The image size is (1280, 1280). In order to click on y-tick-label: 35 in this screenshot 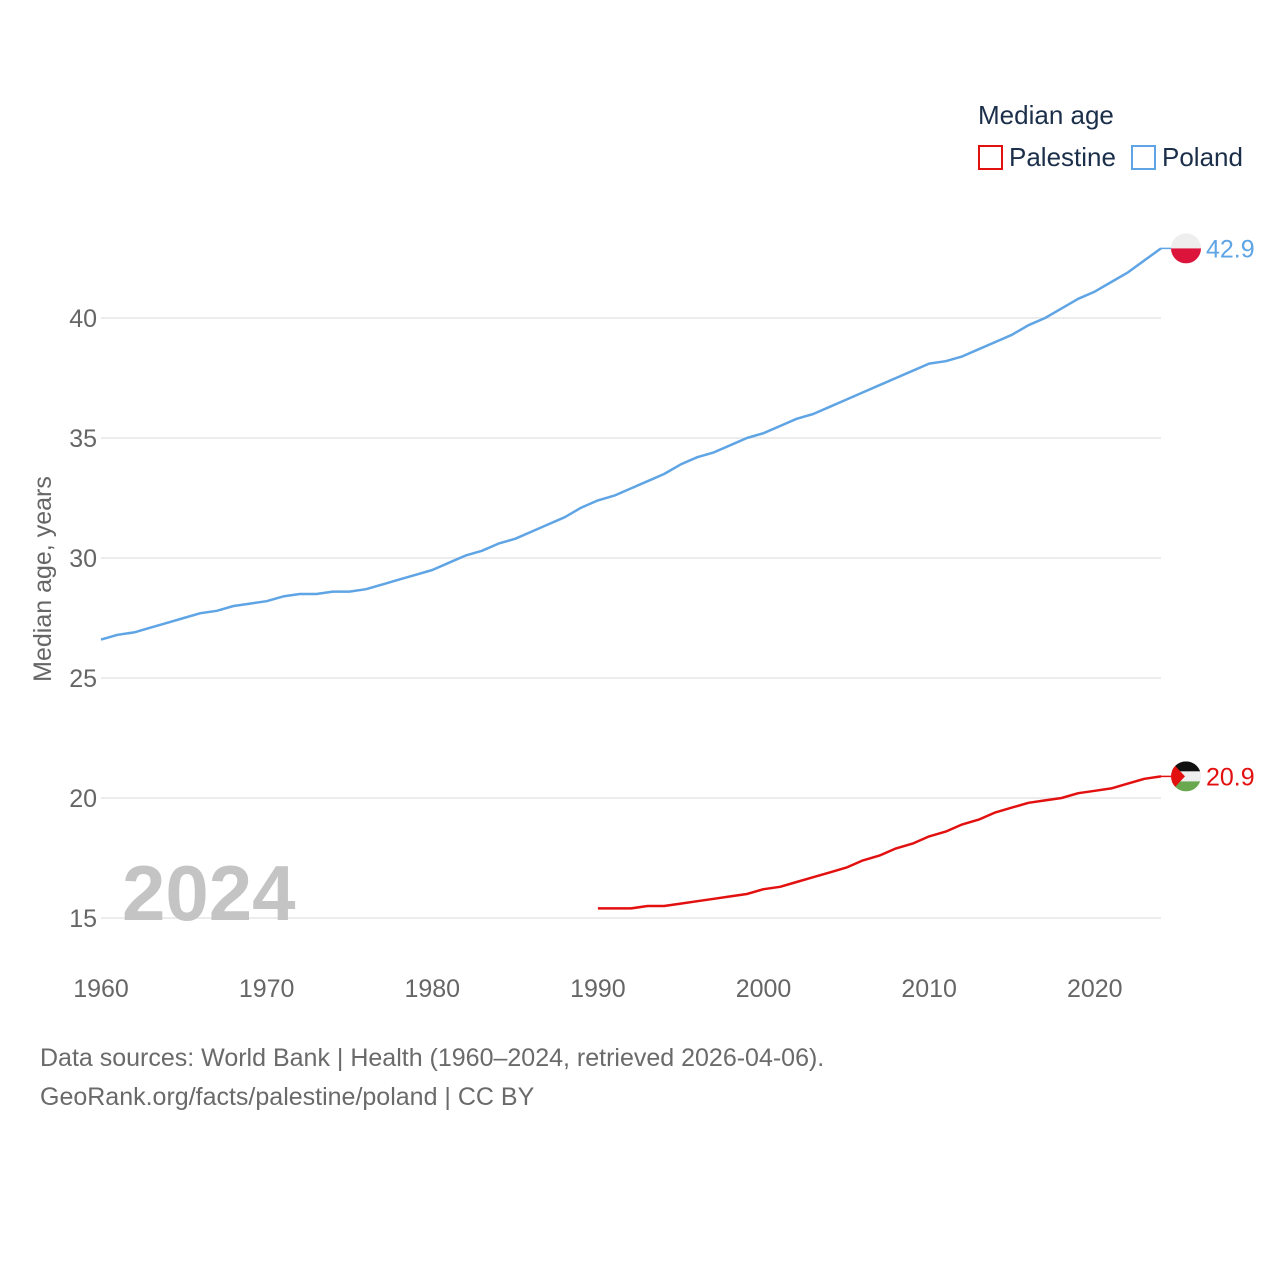, I will do `click(83, 439)`.